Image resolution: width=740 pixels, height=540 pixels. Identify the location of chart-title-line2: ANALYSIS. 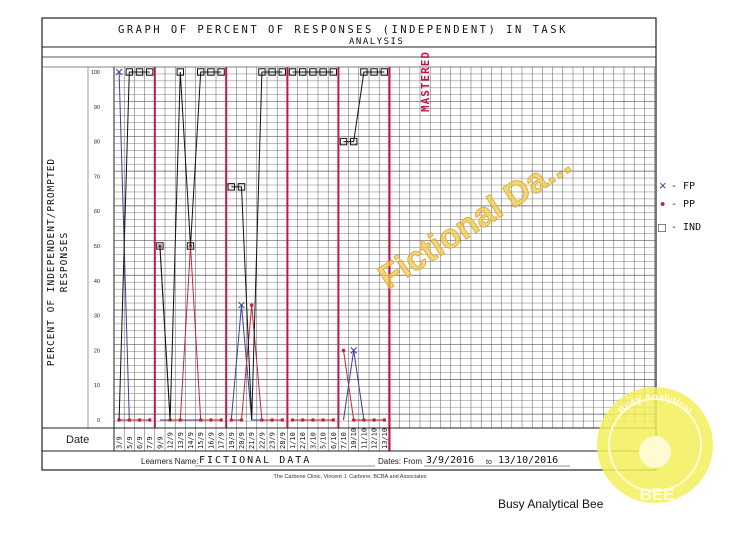
(376, 42).